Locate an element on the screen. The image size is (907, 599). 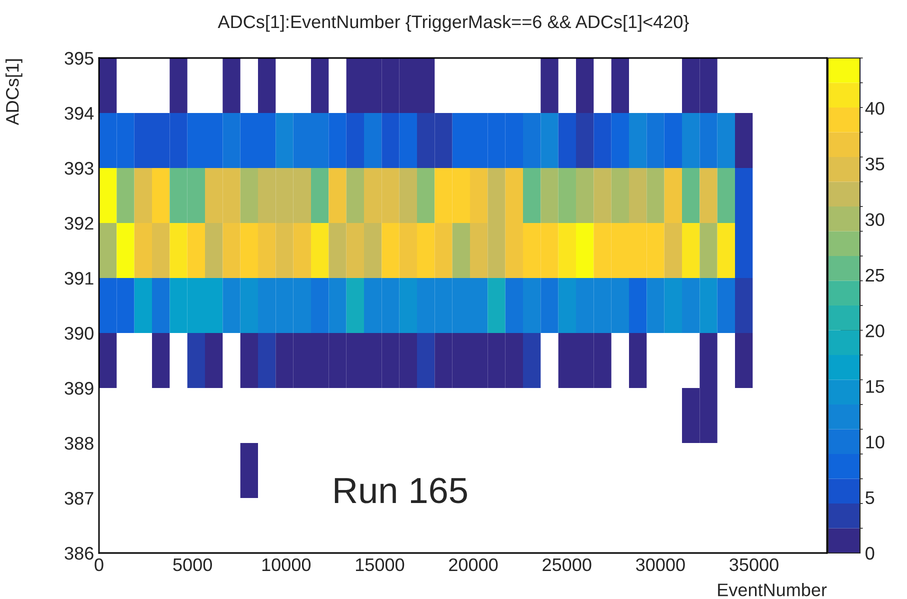
x-axis-title: EventNumber is located at coordinates (772, 589).